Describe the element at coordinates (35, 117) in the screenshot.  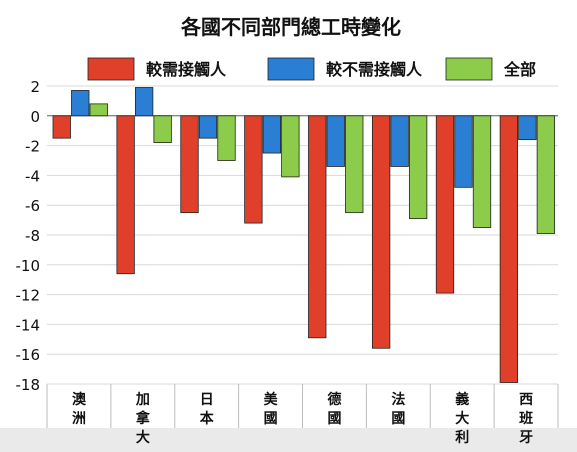
I see `y-tick-label: 0` at that location.